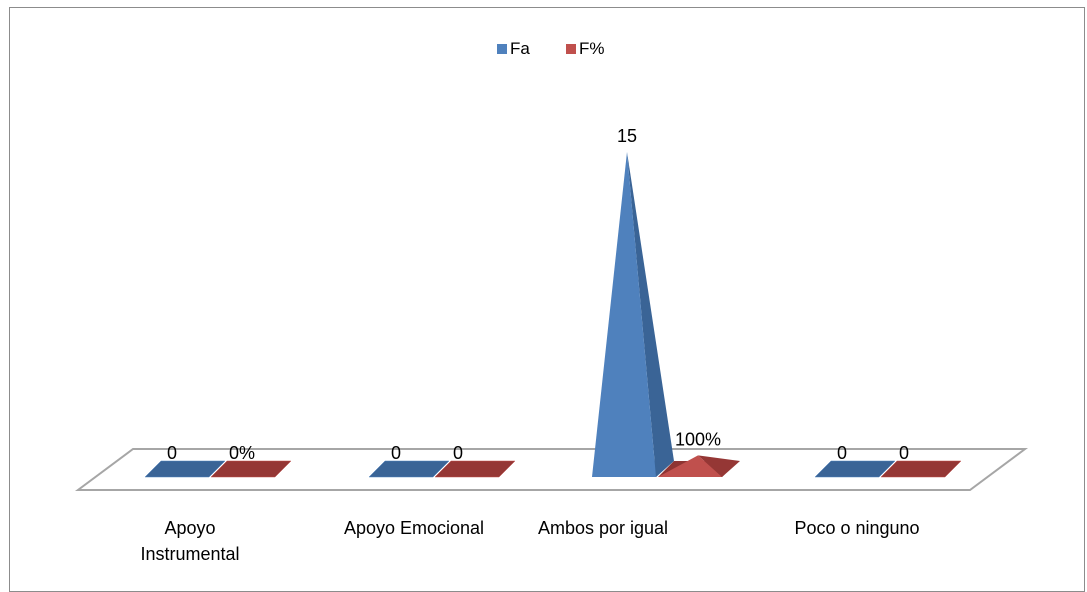 This screenshot has height=592, width=1087. What do you see at coordinates (571, 49) in the screenshot?
I see `legend-swatch-f` at bounding box center [571, 49].